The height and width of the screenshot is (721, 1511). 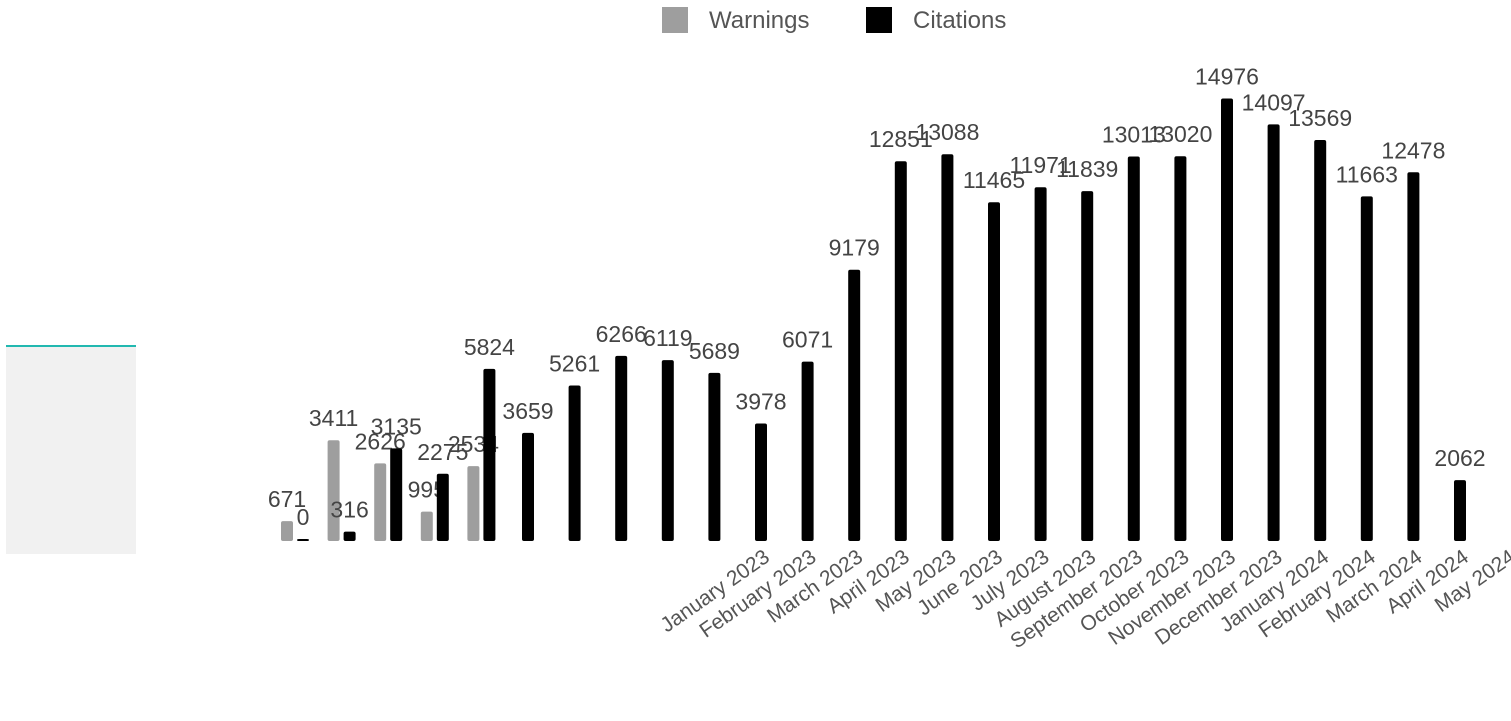 I want to click on citations-value-label-10: 3978, so click(x=760, y=401).